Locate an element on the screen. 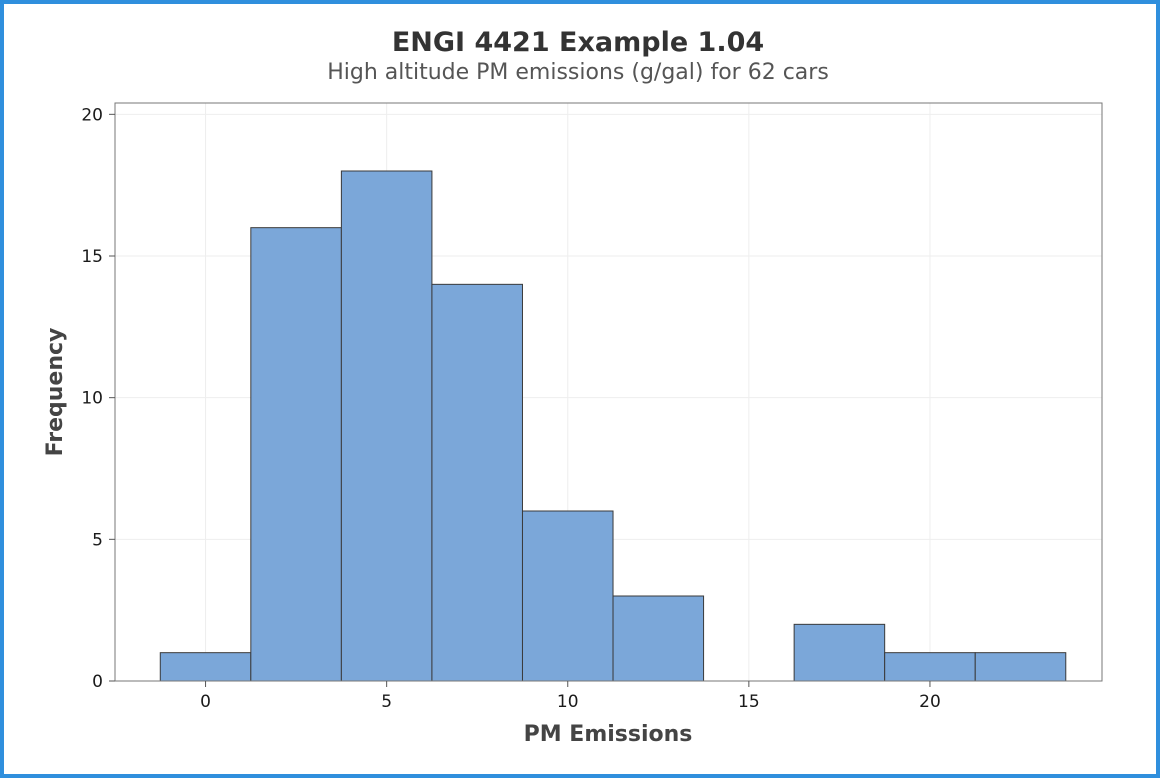  y-tick-label: 20 is located at coordinates (92, 115).